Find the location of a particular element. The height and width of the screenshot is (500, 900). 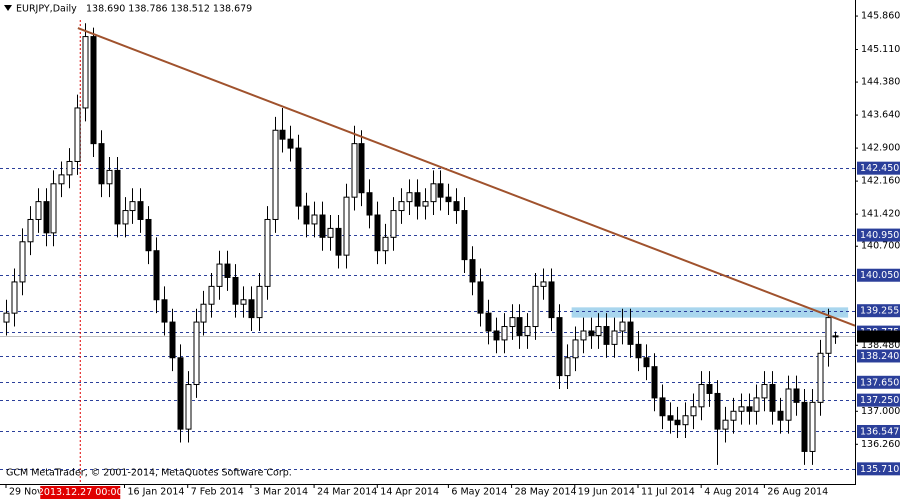

menu-triangle is located at coordinates (8, 8).